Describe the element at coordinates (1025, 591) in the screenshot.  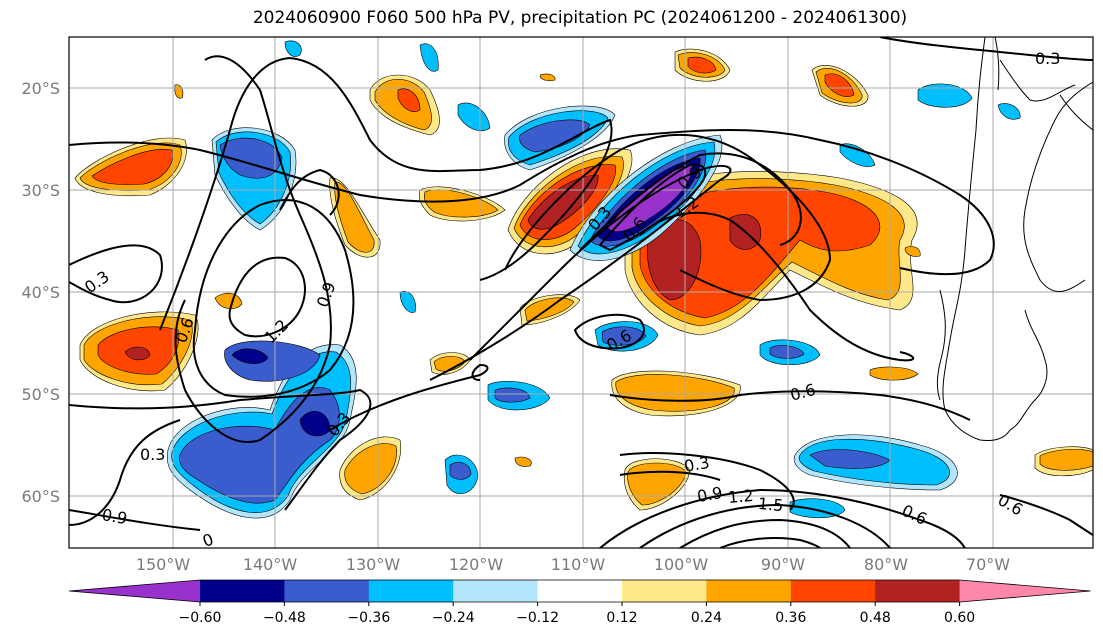
I see `colorbar-extend-max` at that location.